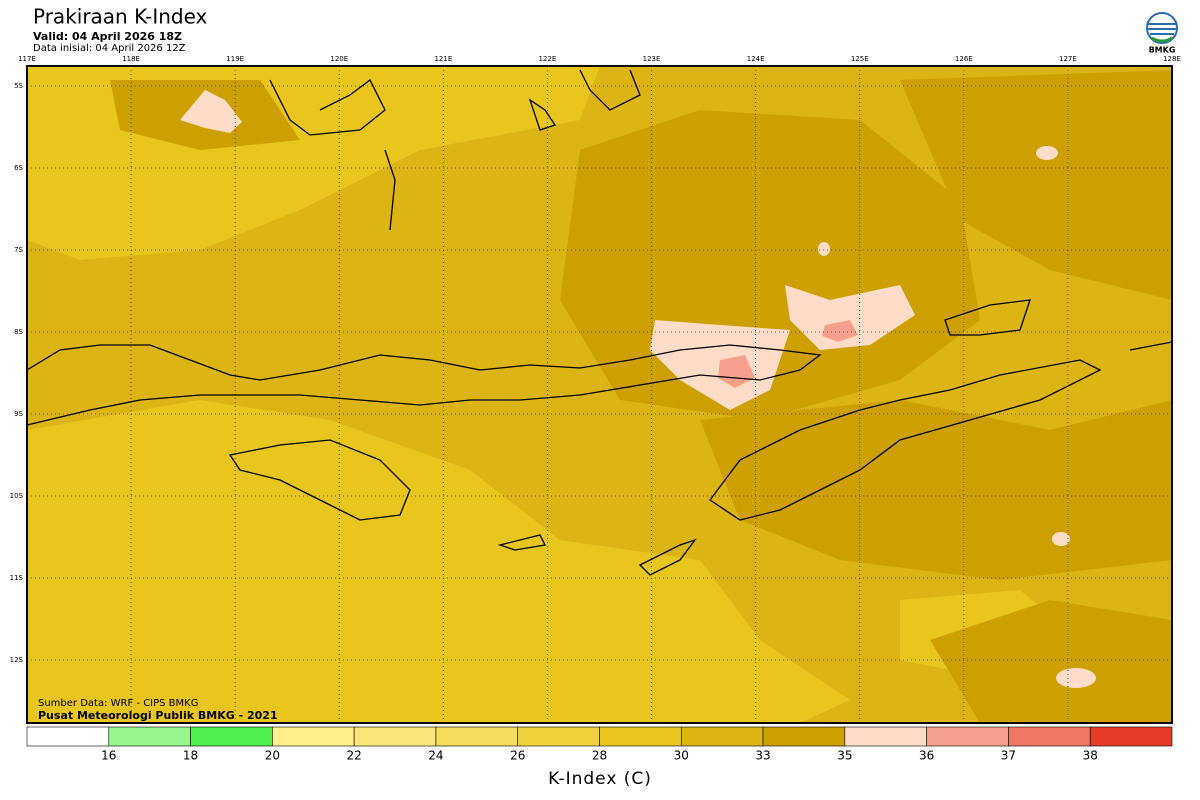 Image resolution: width=1200 pixels, height=800 pixels. Describe the element at coordinates (756, 59) in the screenshot. I see `longitude-label: 124E` at that location.